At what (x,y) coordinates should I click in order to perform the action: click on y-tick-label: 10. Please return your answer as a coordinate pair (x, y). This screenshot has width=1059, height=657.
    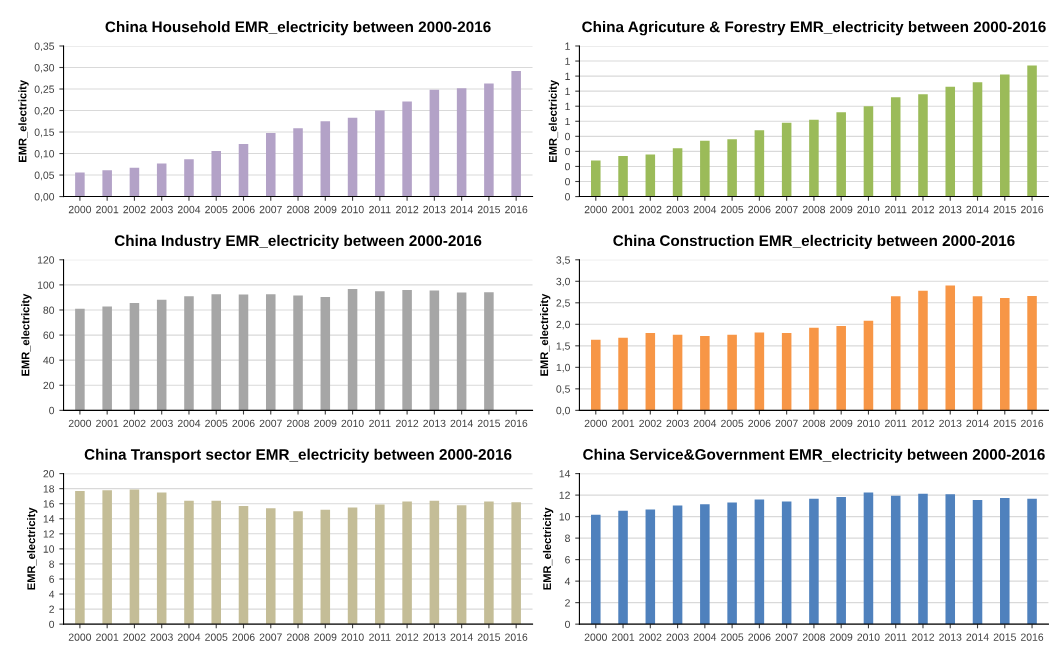
    Looking at the image, I should click on (564, 517).